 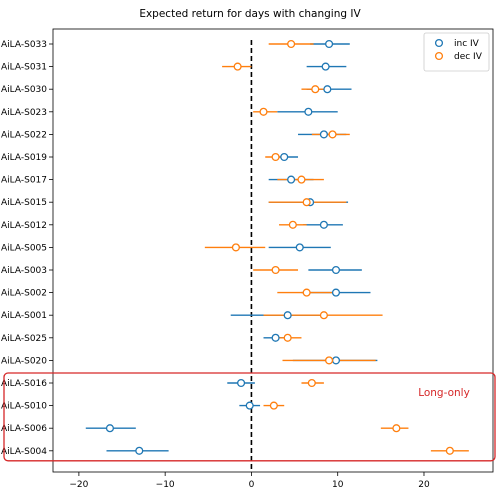 I want to click on ytick-label: AiLA-S023, so click(x=24, y=113).